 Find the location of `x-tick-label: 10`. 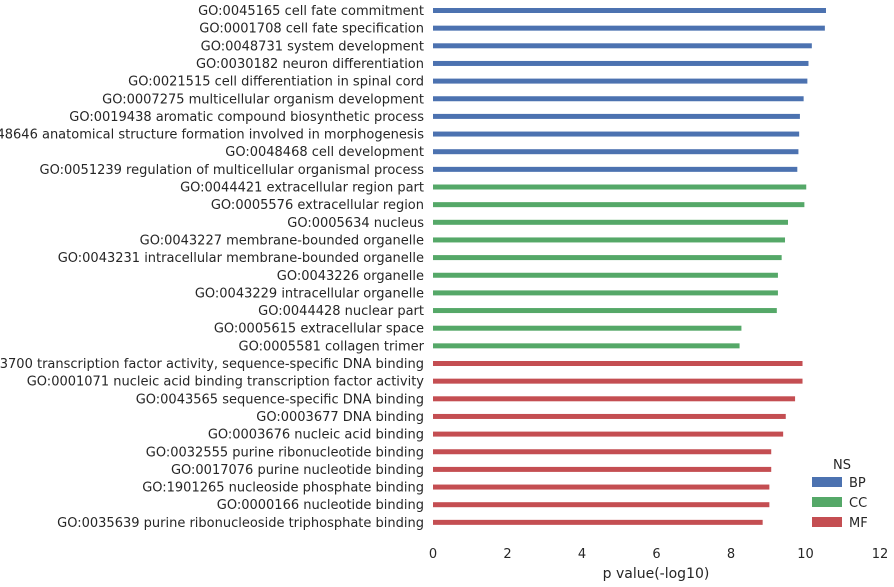

x-tick-label: 10 is located at coordinates (805, 554).